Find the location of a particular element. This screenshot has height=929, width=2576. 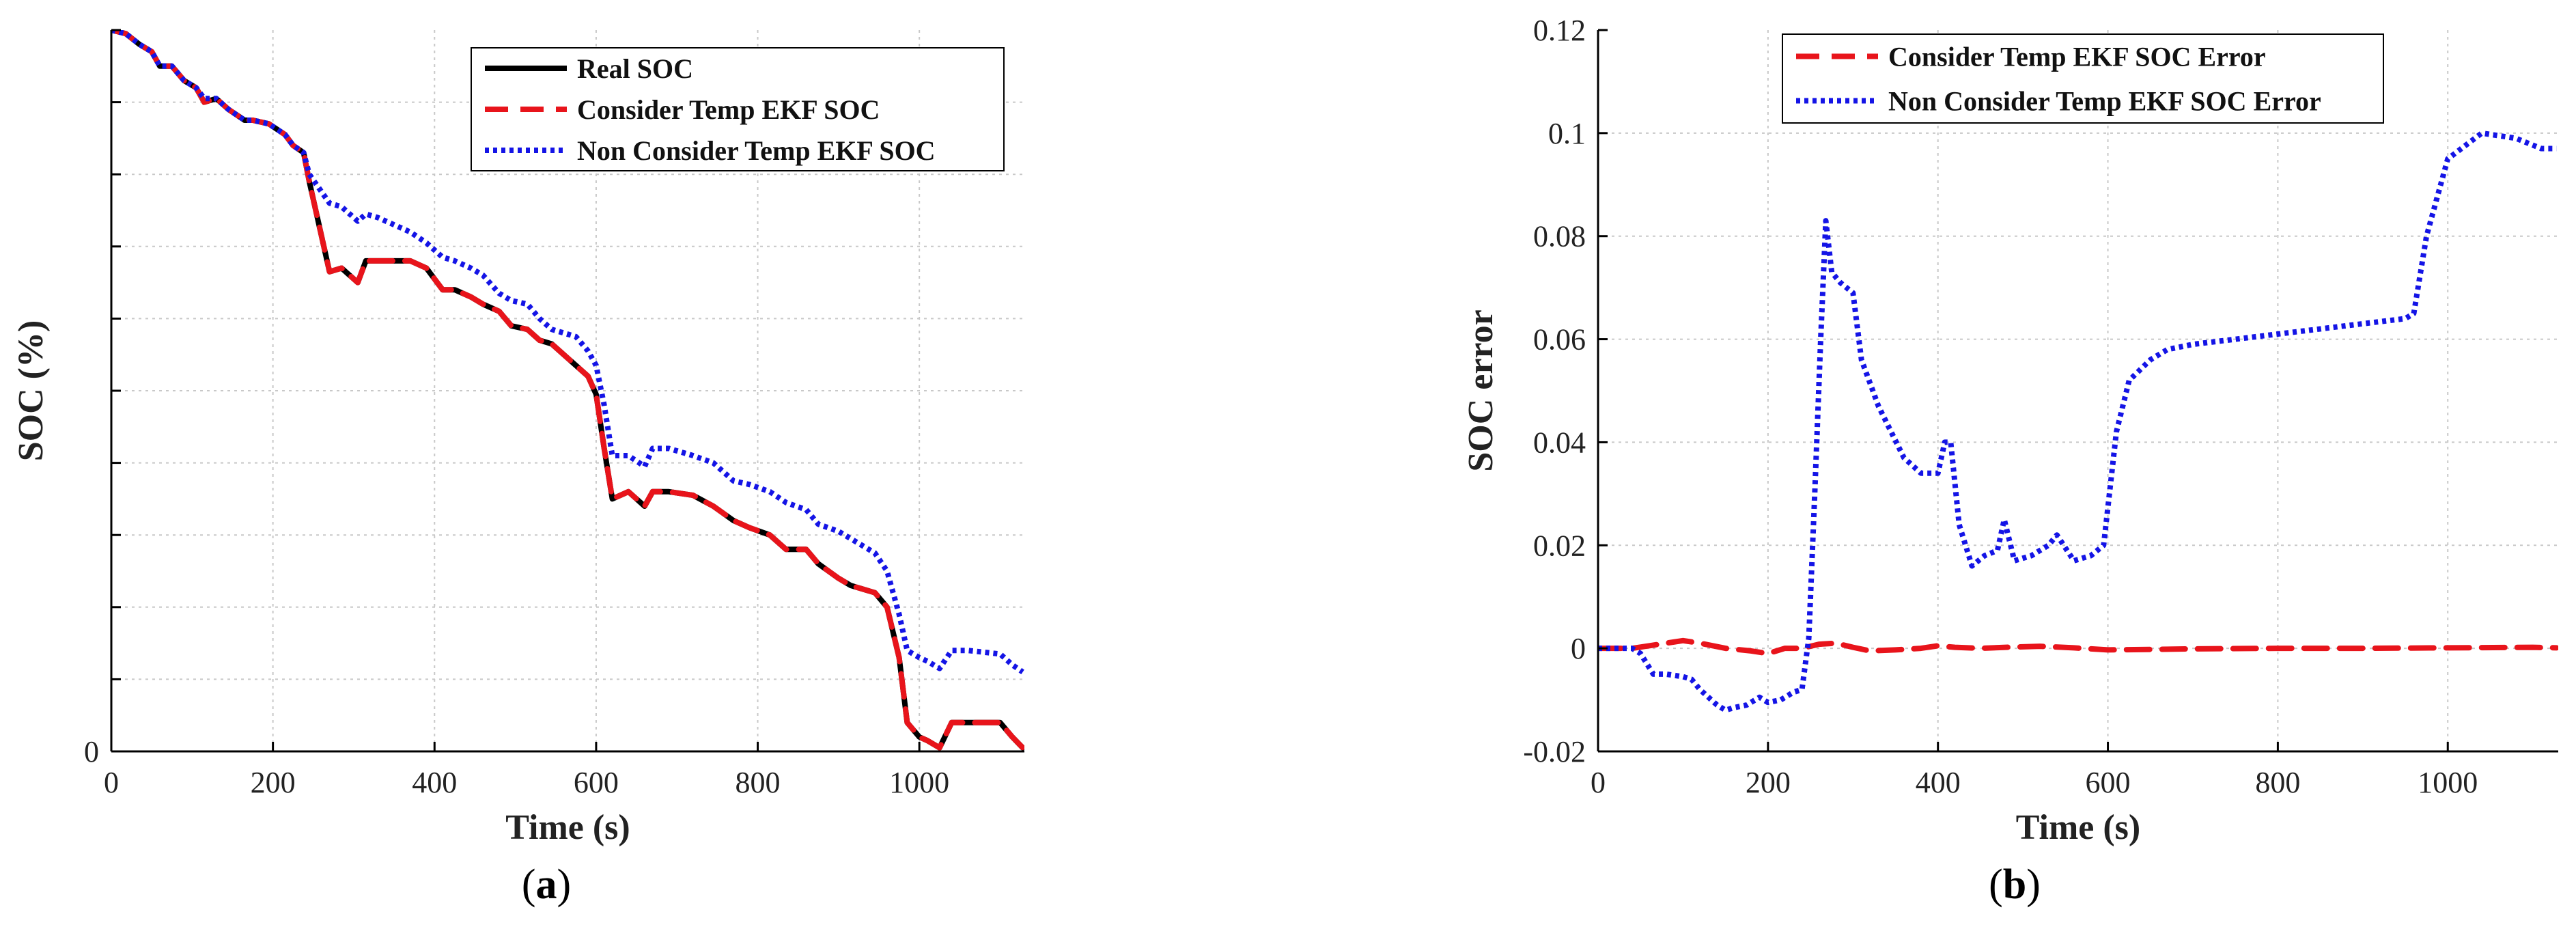

panel-caption-letter: a is located at coordinates (546, 884).